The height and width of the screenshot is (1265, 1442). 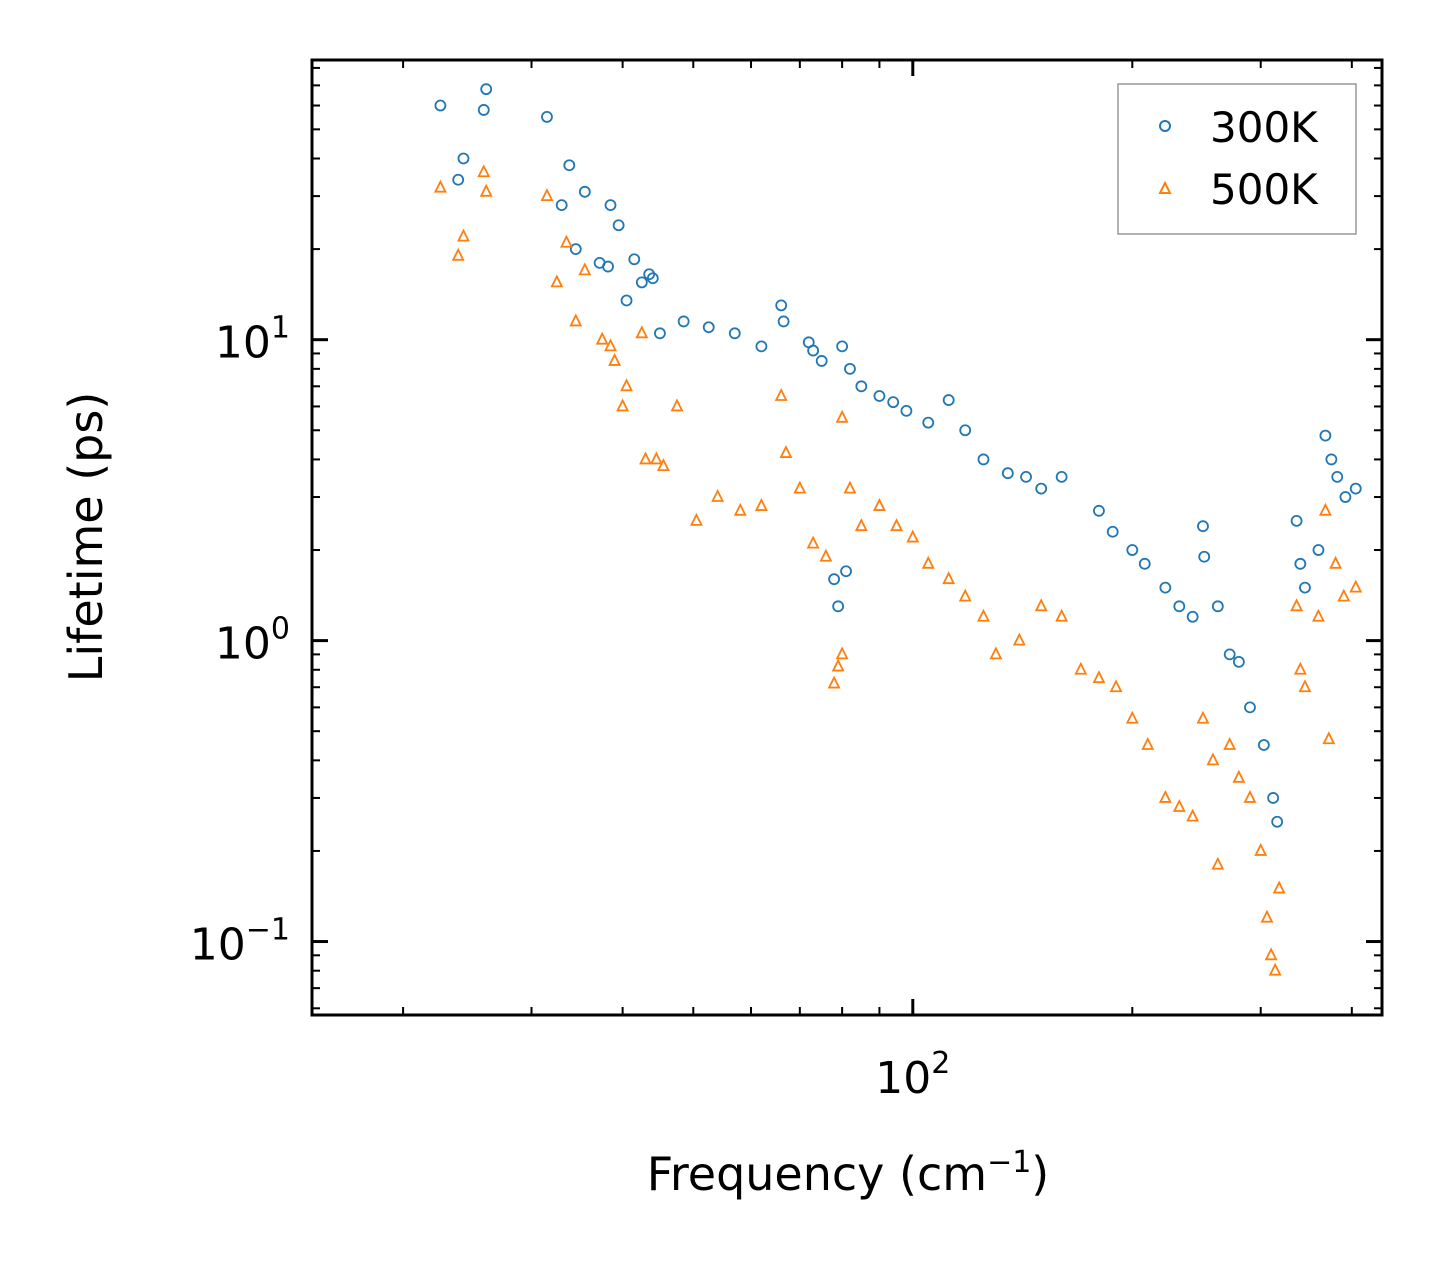 I want to click on x-tick-label: 102, so click(x=912, y=1075).